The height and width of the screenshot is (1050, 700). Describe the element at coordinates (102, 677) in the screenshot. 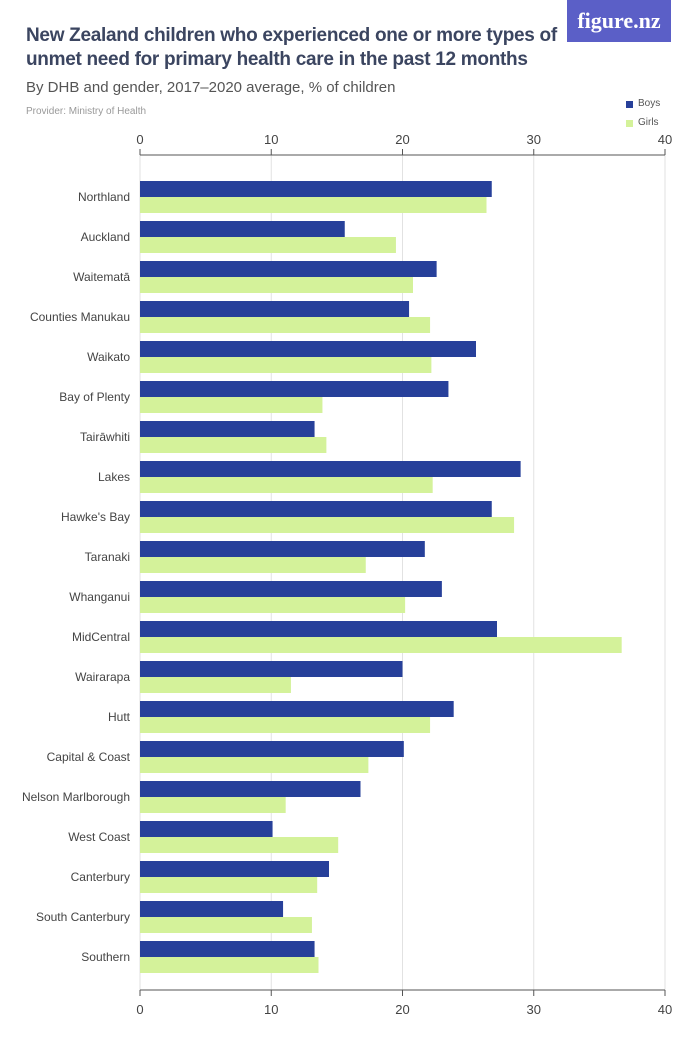

I see `category-label: Wairarapa` at that location.